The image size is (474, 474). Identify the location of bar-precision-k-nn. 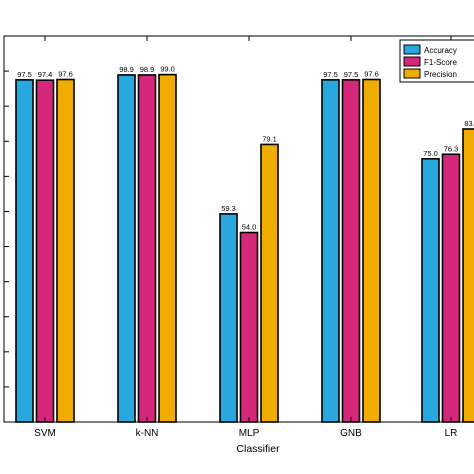
(167, 248).